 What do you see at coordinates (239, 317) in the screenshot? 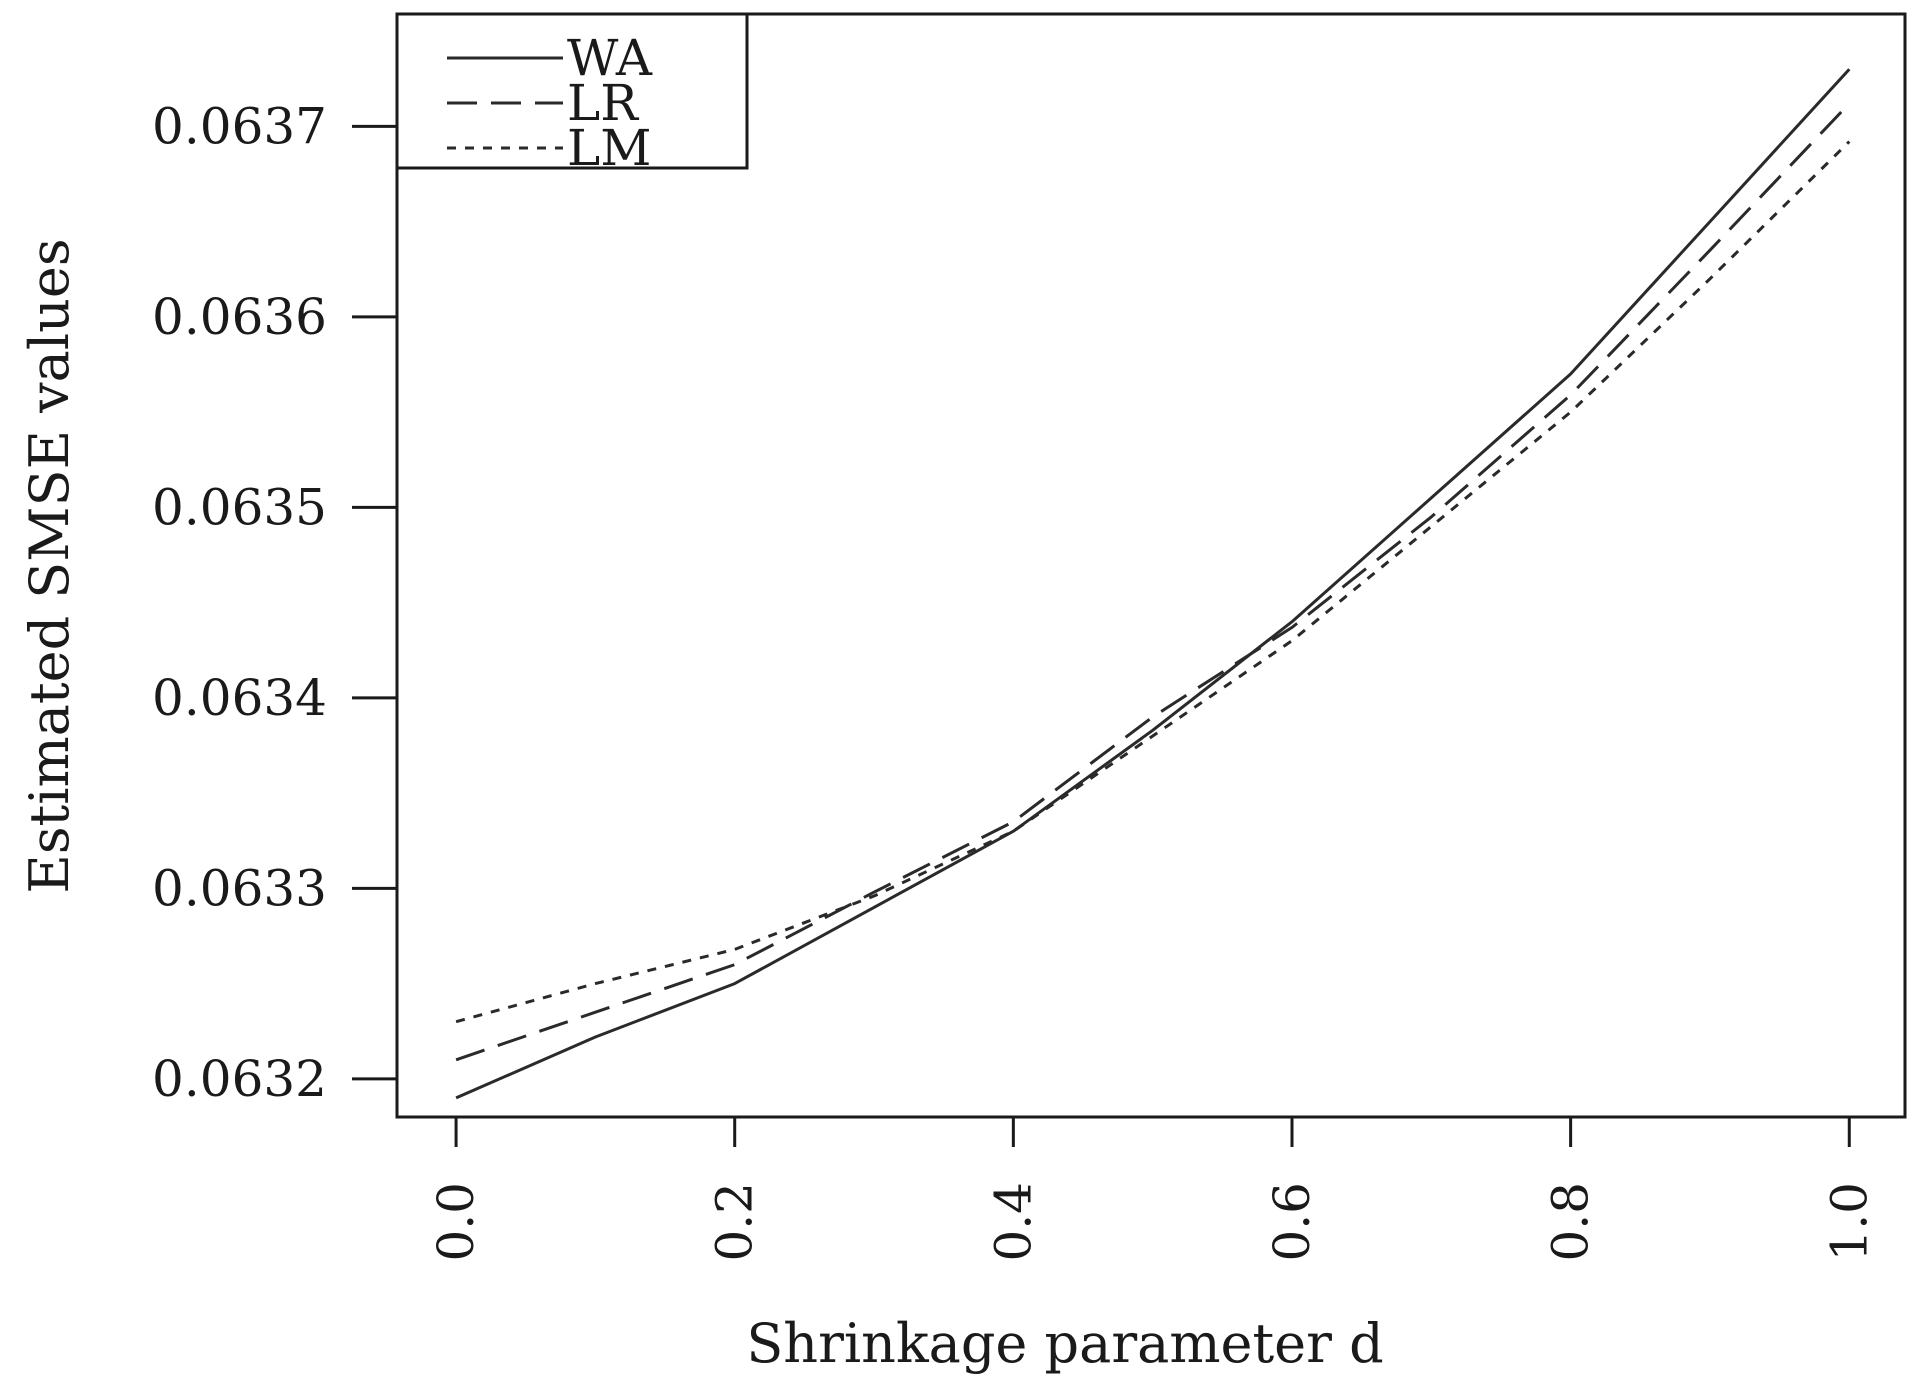
I see `y-tick-label: 0.0636` at bounding box center [239, 317].